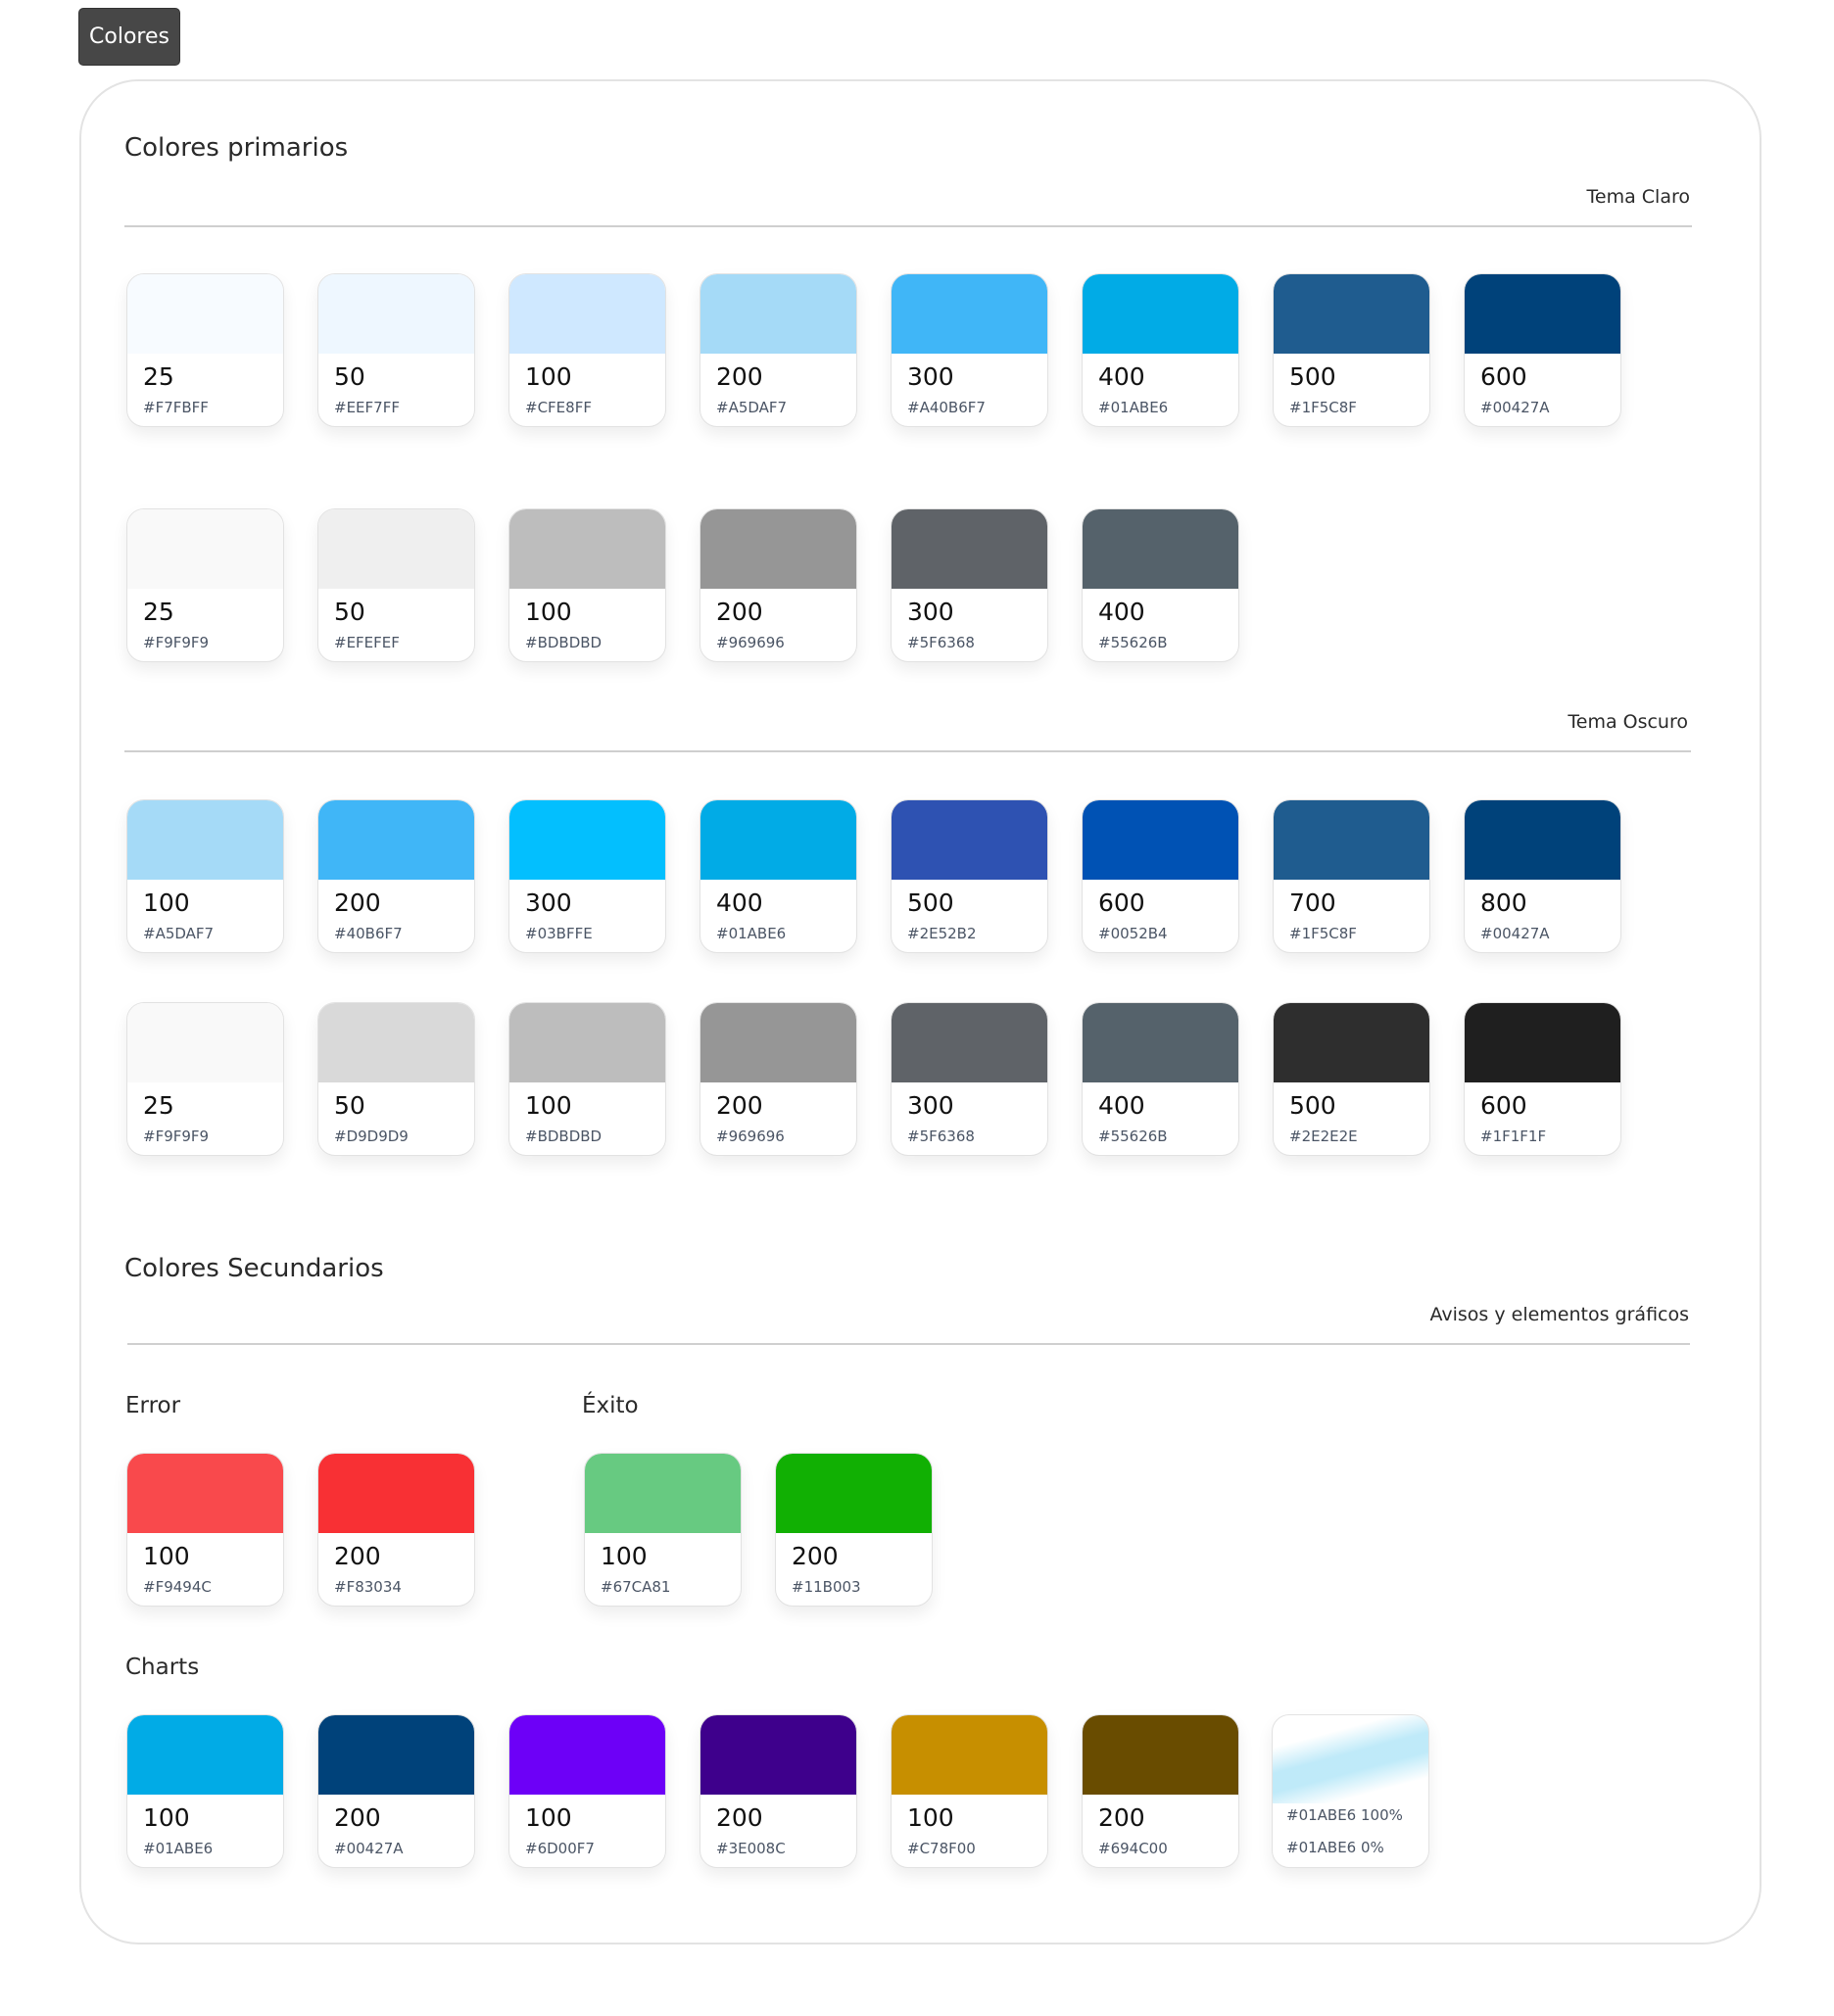  Describe the element at coordinates (368, 1587) in the screenshot. I see `hex-code: #F83034` at that location.